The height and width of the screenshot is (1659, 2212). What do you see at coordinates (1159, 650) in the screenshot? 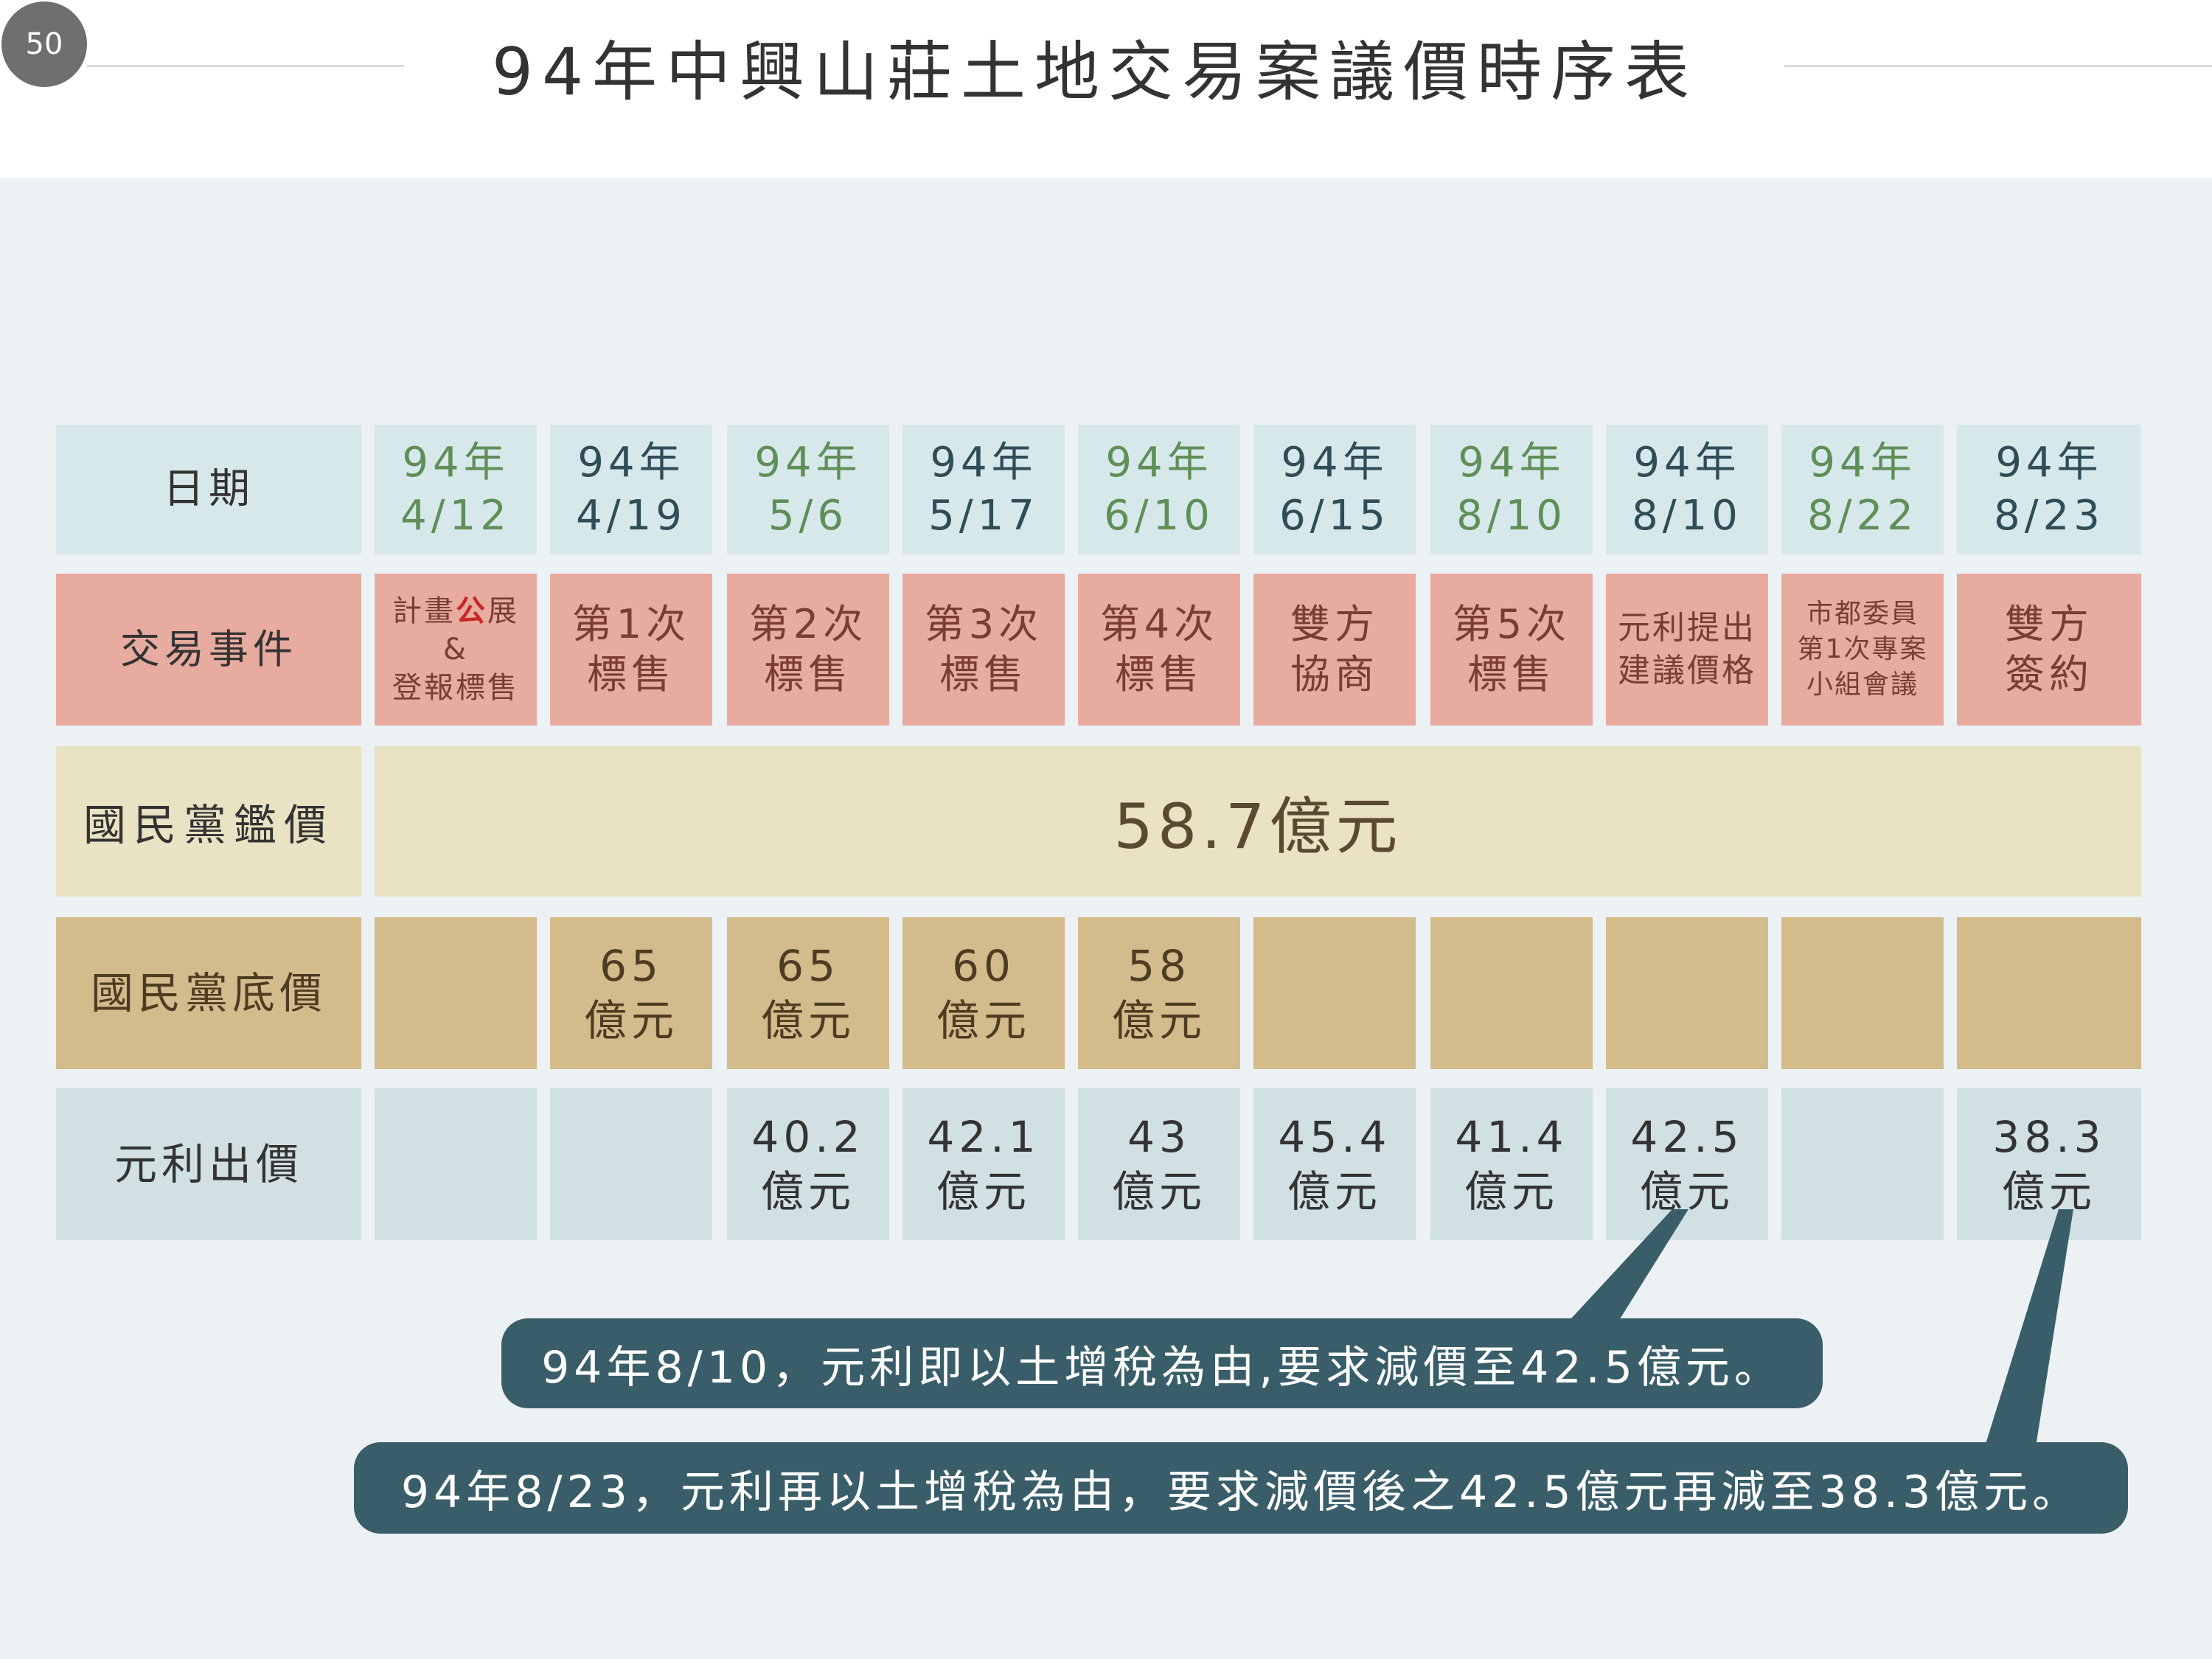
I see `event-cell: 第4次 標售` at bounding box center [1159, 650].